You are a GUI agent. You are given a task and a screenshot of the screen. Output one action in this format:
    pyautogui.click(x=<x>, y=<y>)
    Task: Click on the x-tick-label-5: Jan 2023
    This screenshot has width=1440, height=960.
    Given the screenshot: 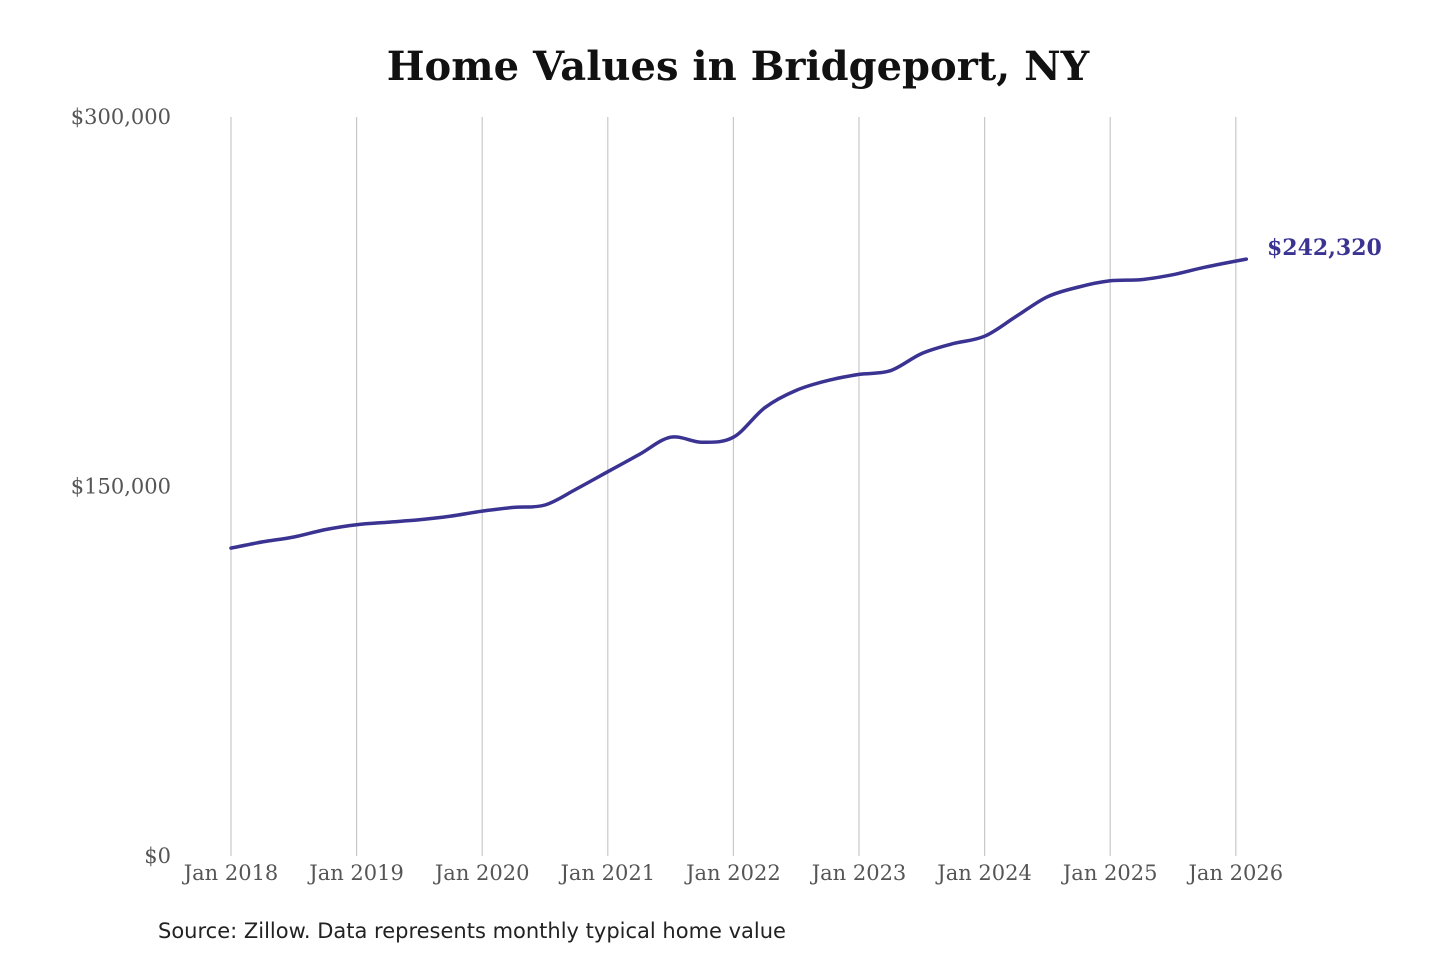 What is the action you would take?
    pyautogui.click(x=858, y=873)
    